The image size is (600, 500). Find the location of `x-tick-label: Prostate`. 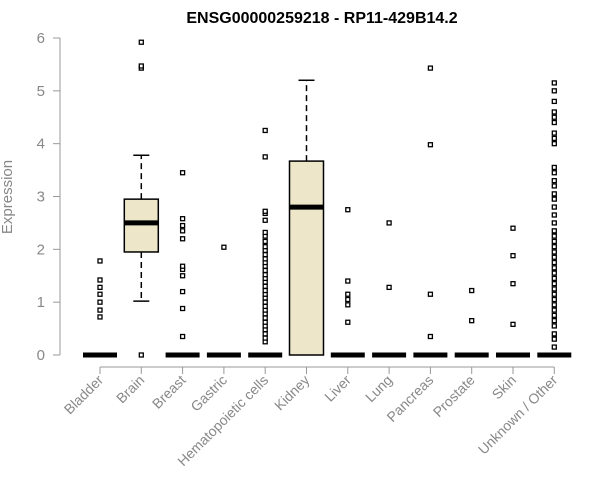

x-tick-label: Prostate is located at coordinates (454, 396).